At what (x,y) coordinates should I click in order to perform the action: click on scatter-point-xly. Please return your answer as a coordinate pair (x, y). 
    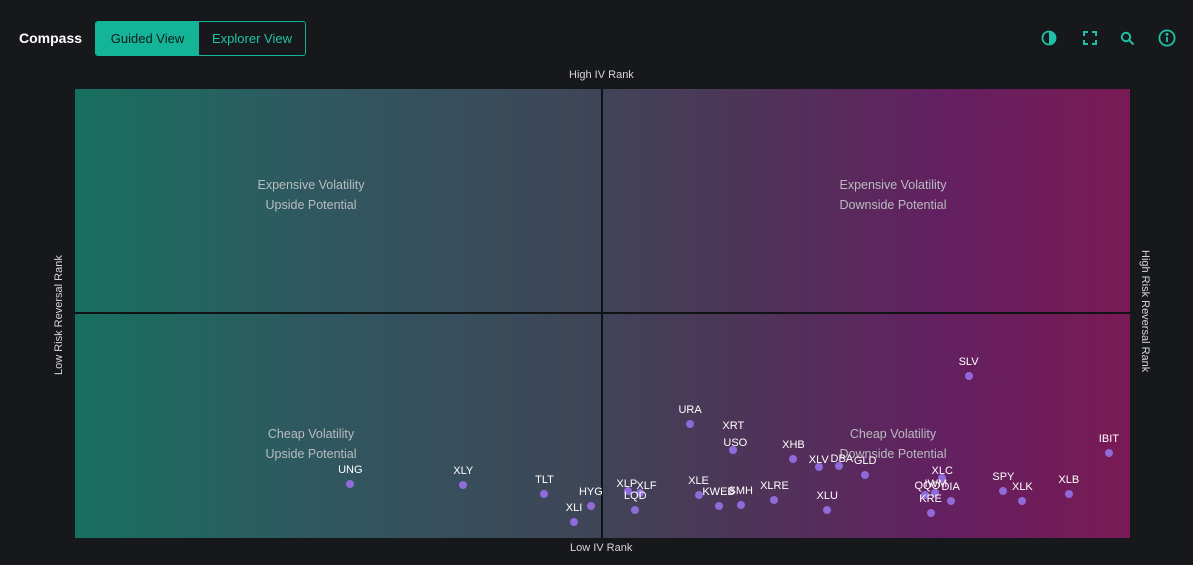
    Looking at the image, I should click on (463, 485).